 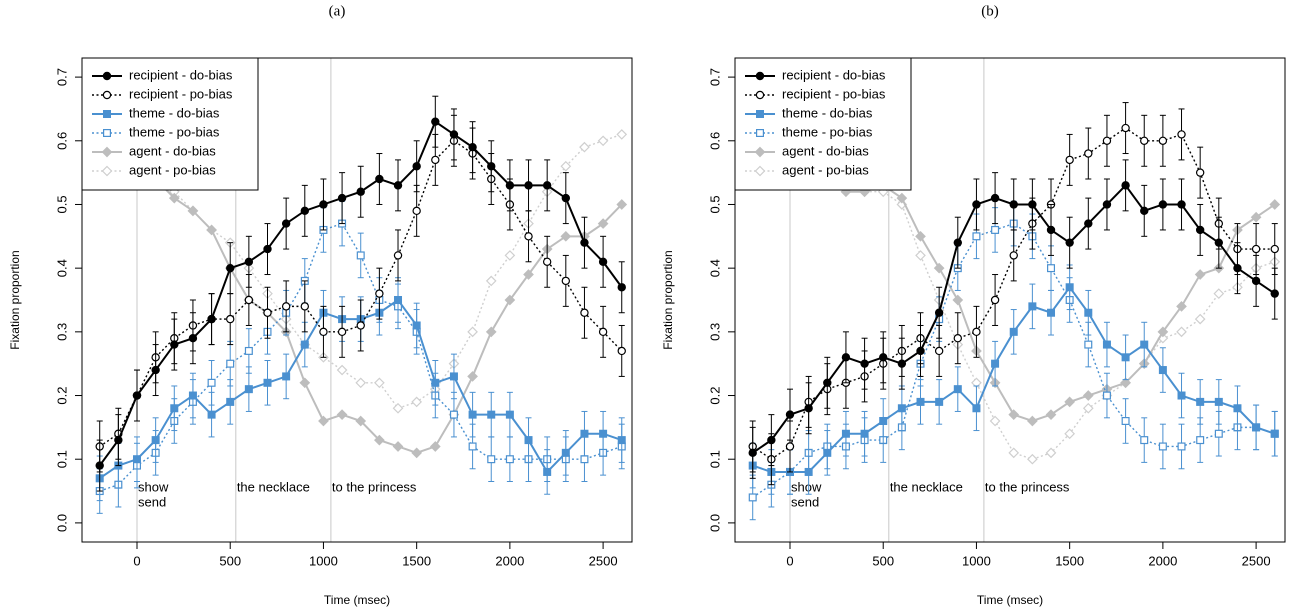 I want to click on y-axis-label: Fixation proportion, so click(x=668, y=299).